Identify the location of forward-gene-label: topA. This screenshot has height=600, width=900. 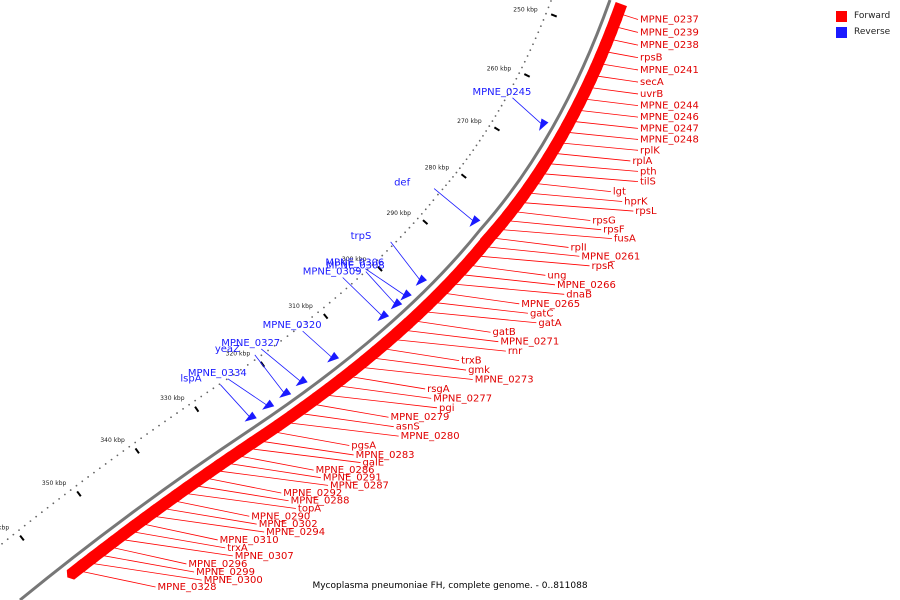
(309, 508).